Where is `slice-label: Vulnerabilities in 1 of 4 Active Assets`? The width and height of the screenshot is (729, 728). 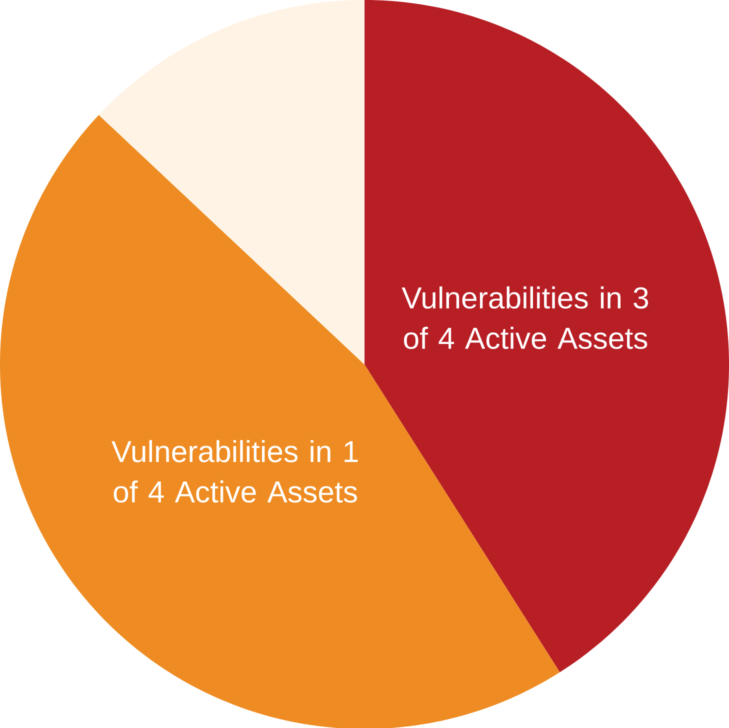 slice-label: Vulnerabilities in 1 of 4 Active Assets is located at coordinates (235, 471).